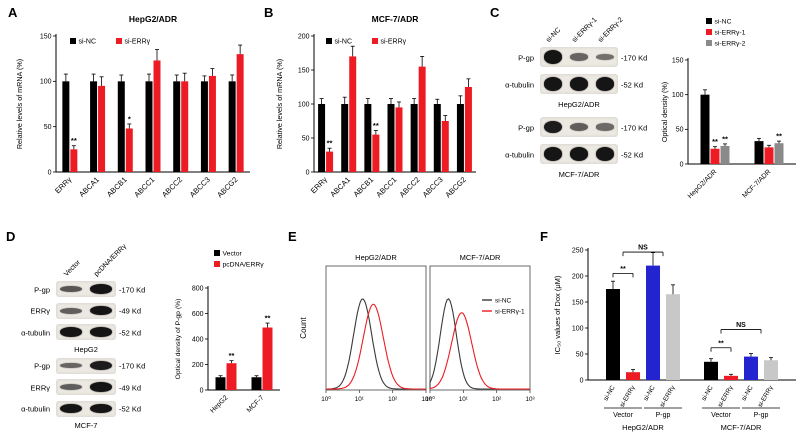 This screenshot has width=802, height=446. What do you see at coordinates (730, 44) in the screenshot?
I see `legend-label: si-ERRγ-2` at bounding box center [730, 44].